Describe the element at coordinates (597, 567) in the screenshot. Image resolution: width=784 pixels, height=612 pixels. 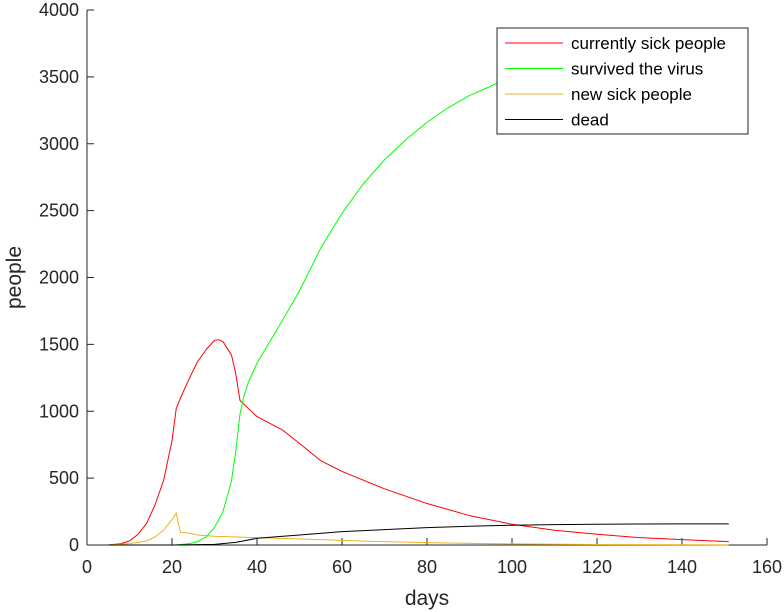
I see `x-tick-label: 120` at that location.